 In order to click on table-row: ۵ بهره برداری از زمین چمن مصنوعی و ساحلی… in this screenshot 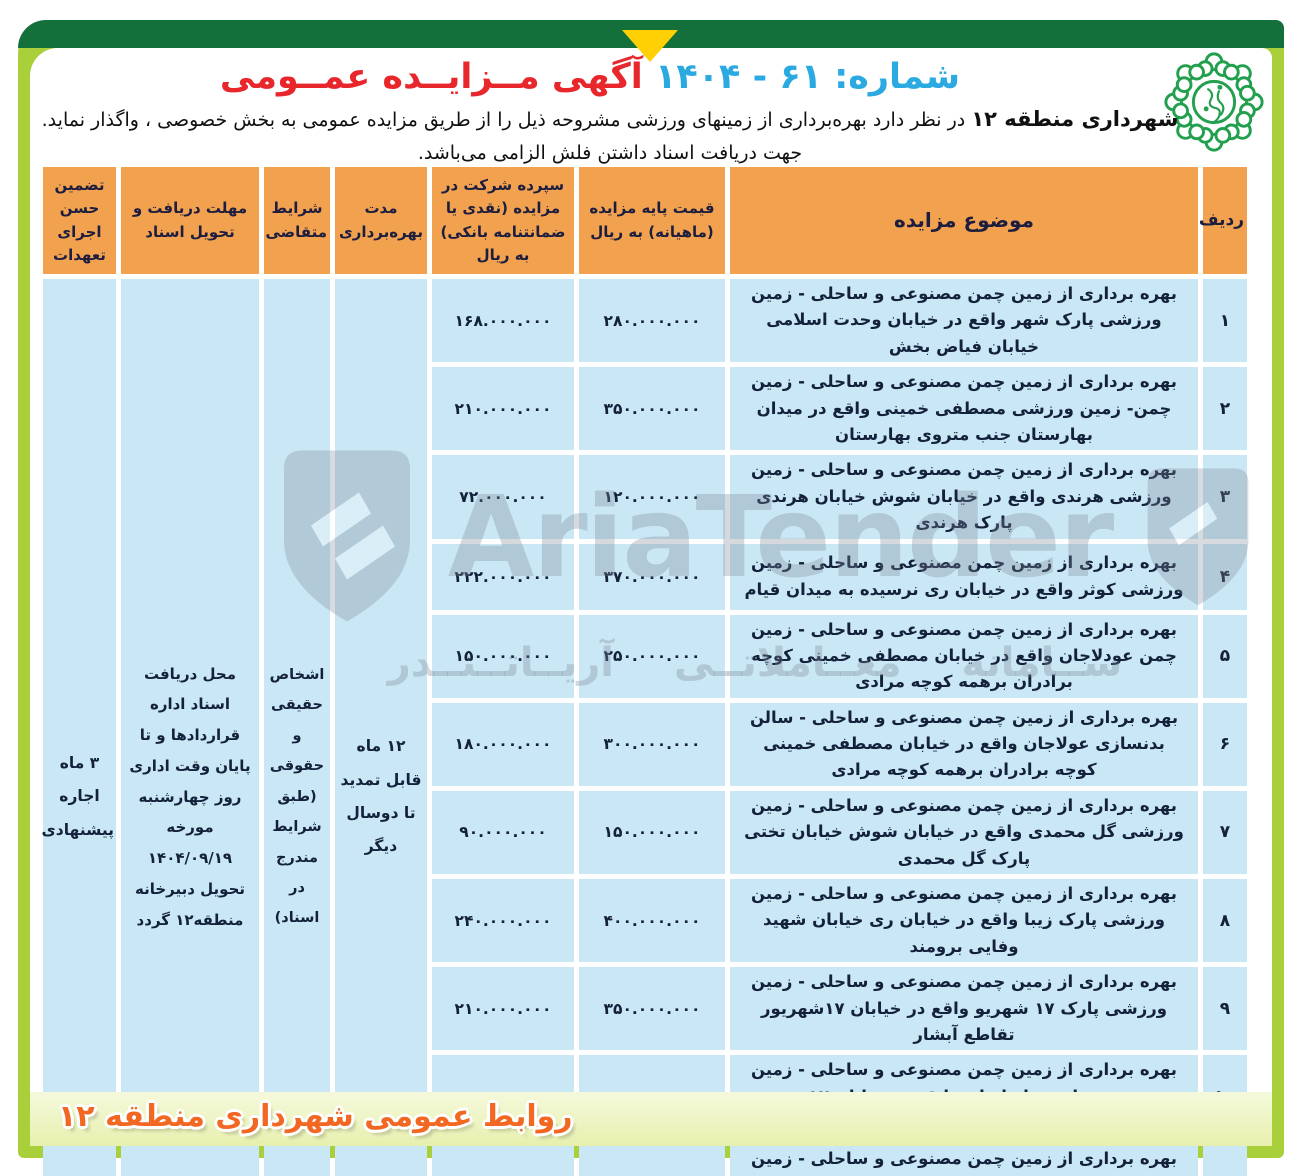, I will do `click(645, 656)`.